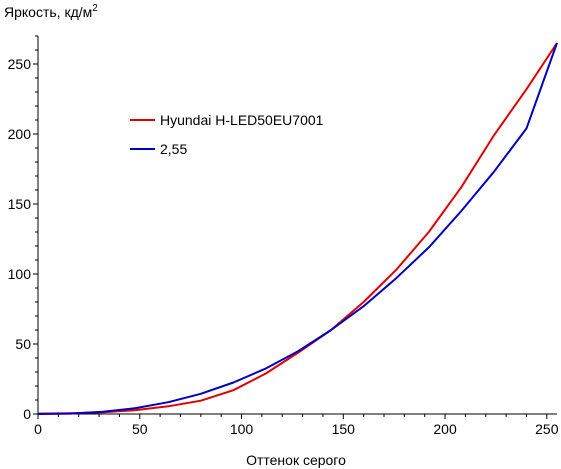 This screenshot has height=469, width=561. What do you see at coordinates (344, 429) in the screenshot?
I see `x-tick-label: 150` at bounding box center [344, 429].